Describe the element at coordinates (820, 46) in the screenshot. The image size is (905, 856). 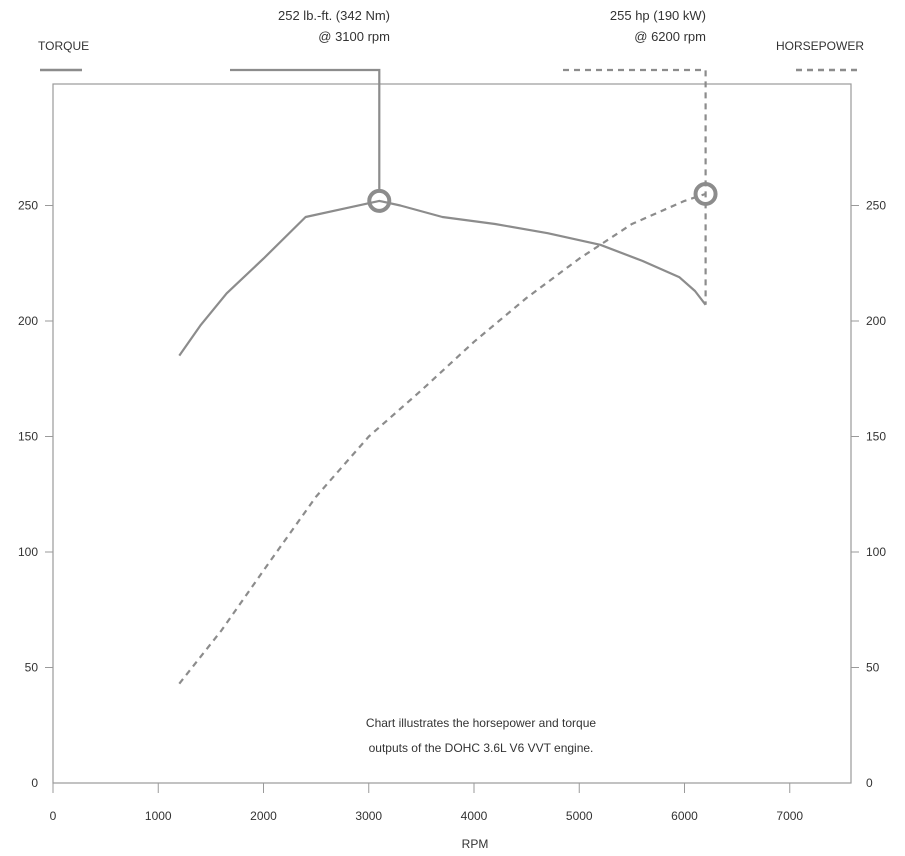
I see `legend-horsepower-label: HORSEPOWER` at that location.